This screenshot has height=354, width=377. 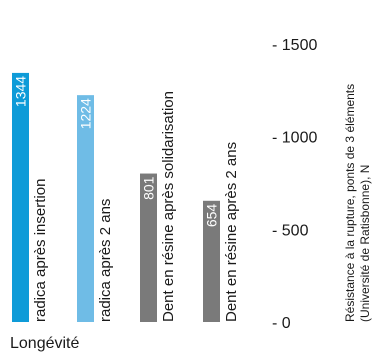 What do you see at coordinates (168, 206) in the screenshot?
I see `category-label-3: Dent en résine après solidarisation` at bounding box center [168, 206].